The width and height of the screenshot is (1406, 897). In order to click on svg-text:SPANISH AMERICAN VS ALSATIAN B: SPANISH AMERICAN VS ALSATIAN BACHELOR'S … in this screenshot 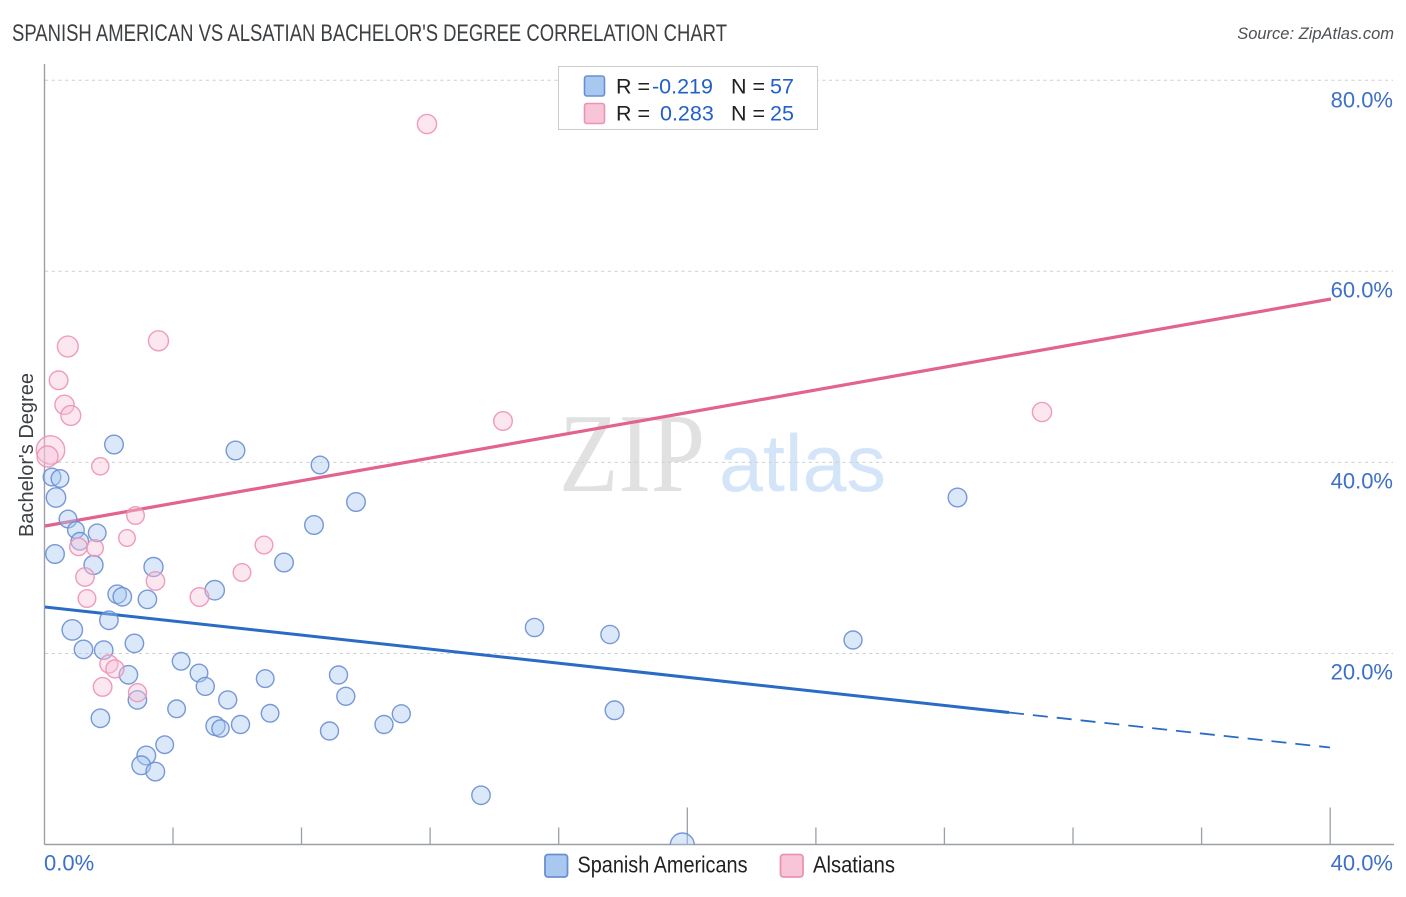, I will do `click(369, 33)`.